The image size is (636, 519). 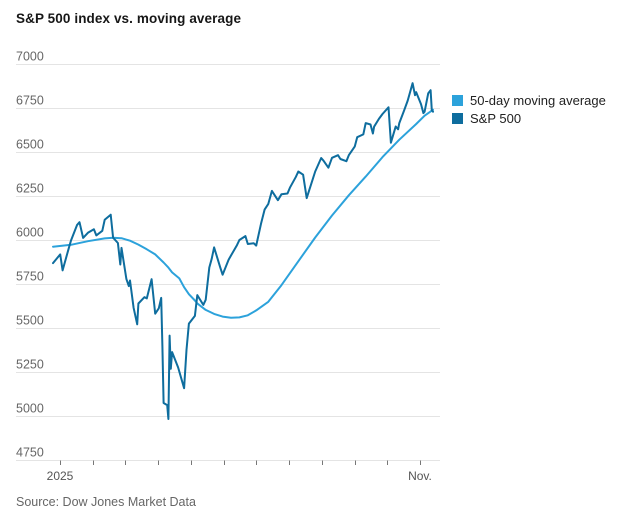 What do you see at coordinates (538, 100) in the screenshot?
I see `legend-label-moving-average: 50-day moving average` at bounding box center [538, 100].